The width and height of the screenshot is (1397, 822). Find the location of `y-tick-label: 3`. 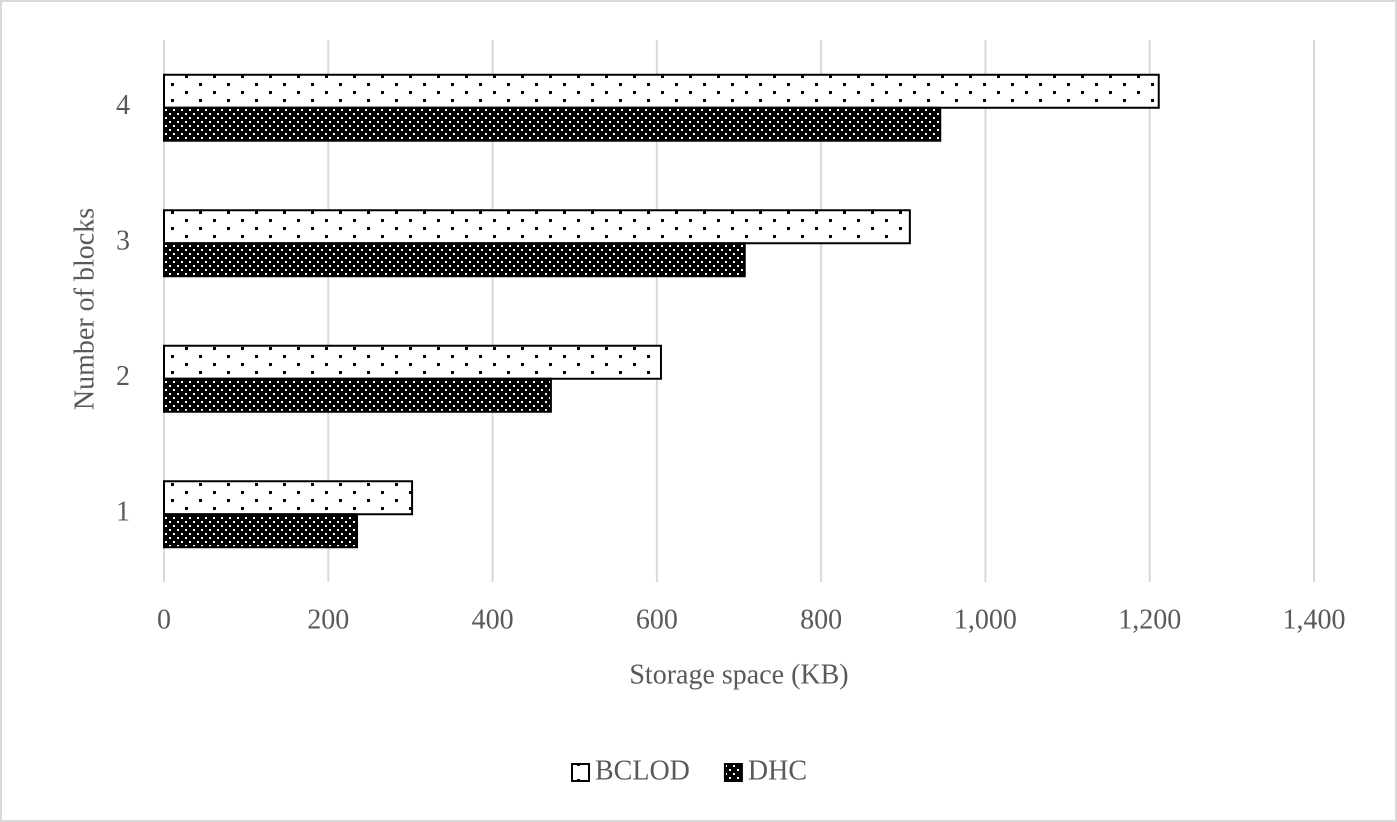

y-tick-label: 3 is located at coordinates (123, 241).